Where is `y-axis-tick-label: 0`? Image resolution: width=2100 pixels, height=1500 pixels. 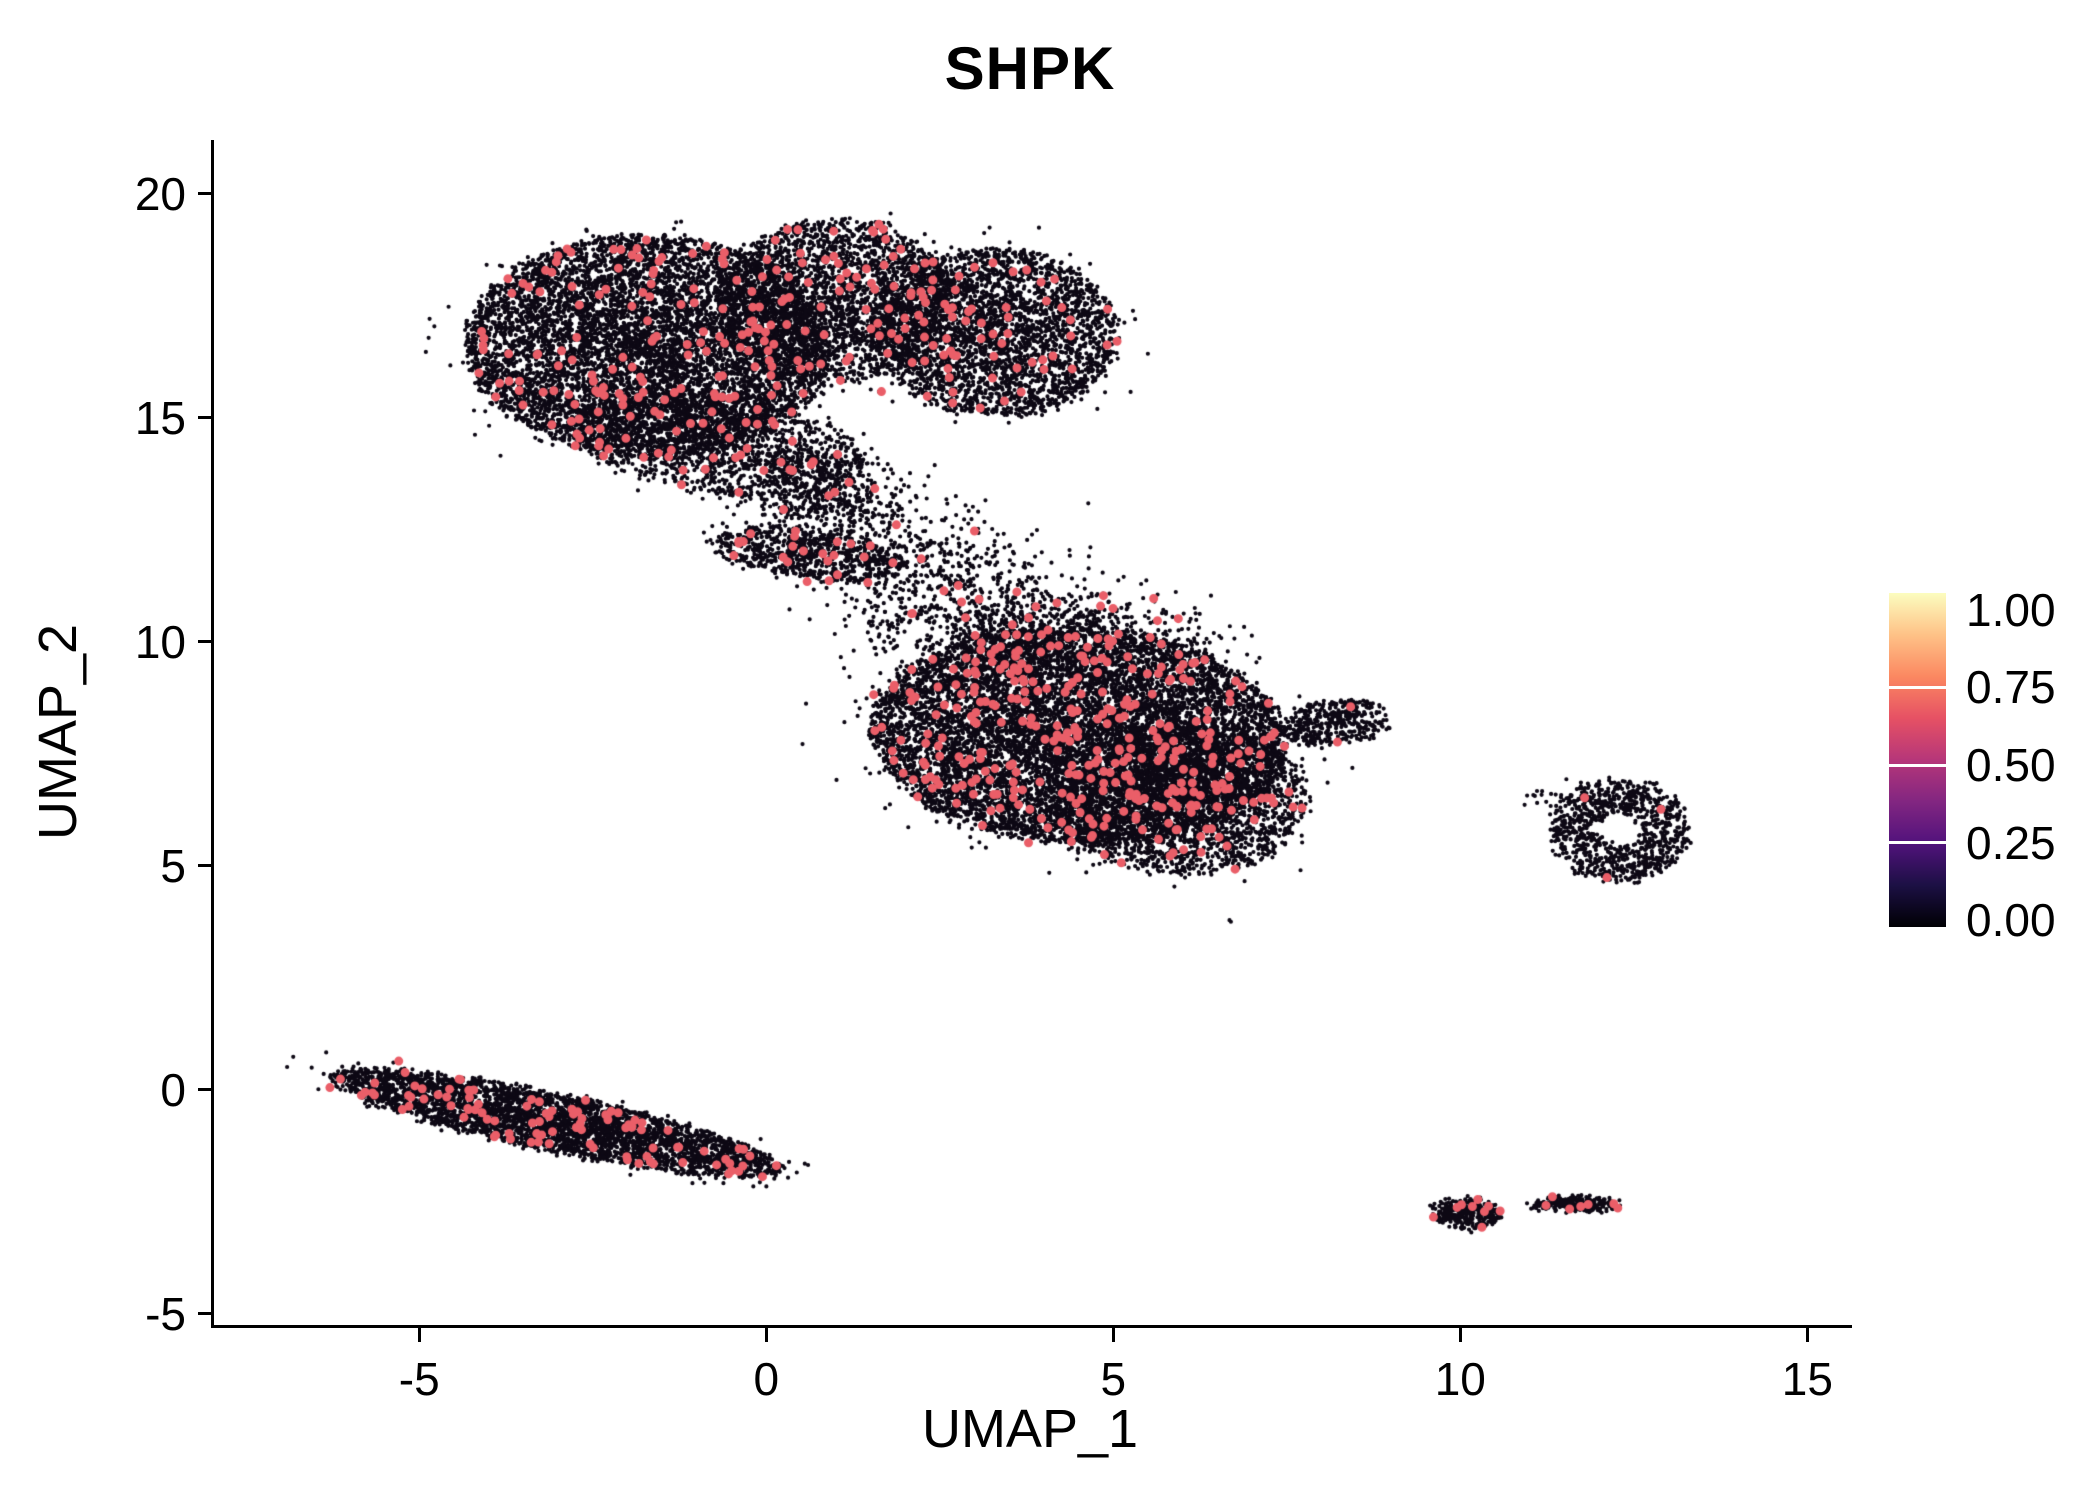
y-axis-tick-label: 0 is located at coordinates (173, 1089).